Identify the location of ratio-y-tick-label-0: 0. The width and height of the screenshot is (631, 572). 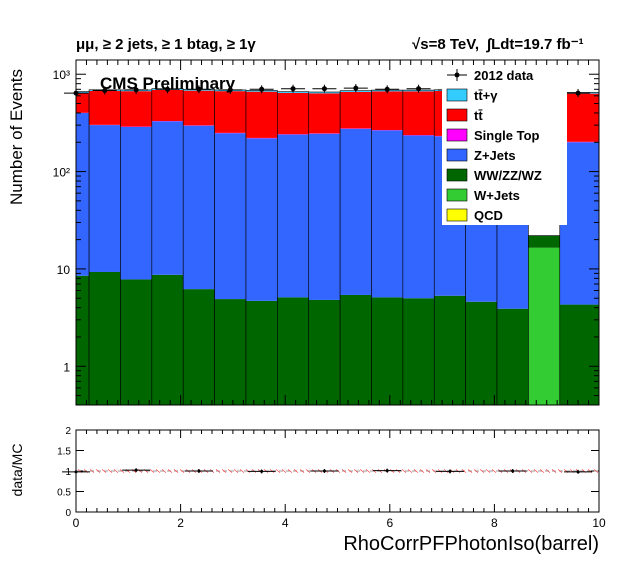
(68, 513).